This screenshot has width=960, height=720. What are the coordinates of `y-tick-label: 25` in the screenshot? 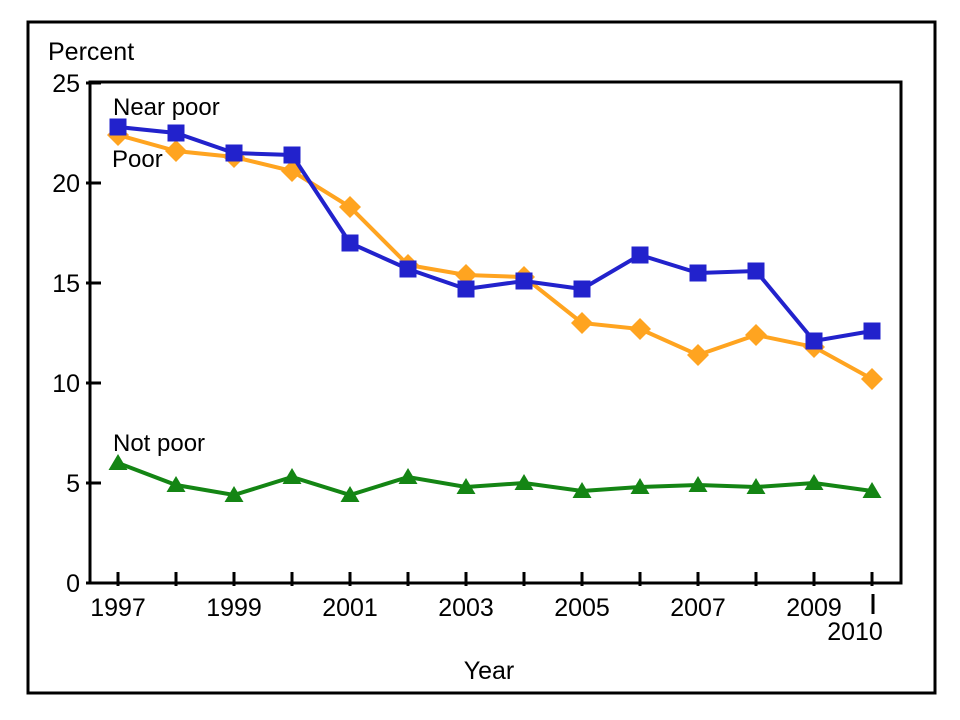 It's located at (66, 84).